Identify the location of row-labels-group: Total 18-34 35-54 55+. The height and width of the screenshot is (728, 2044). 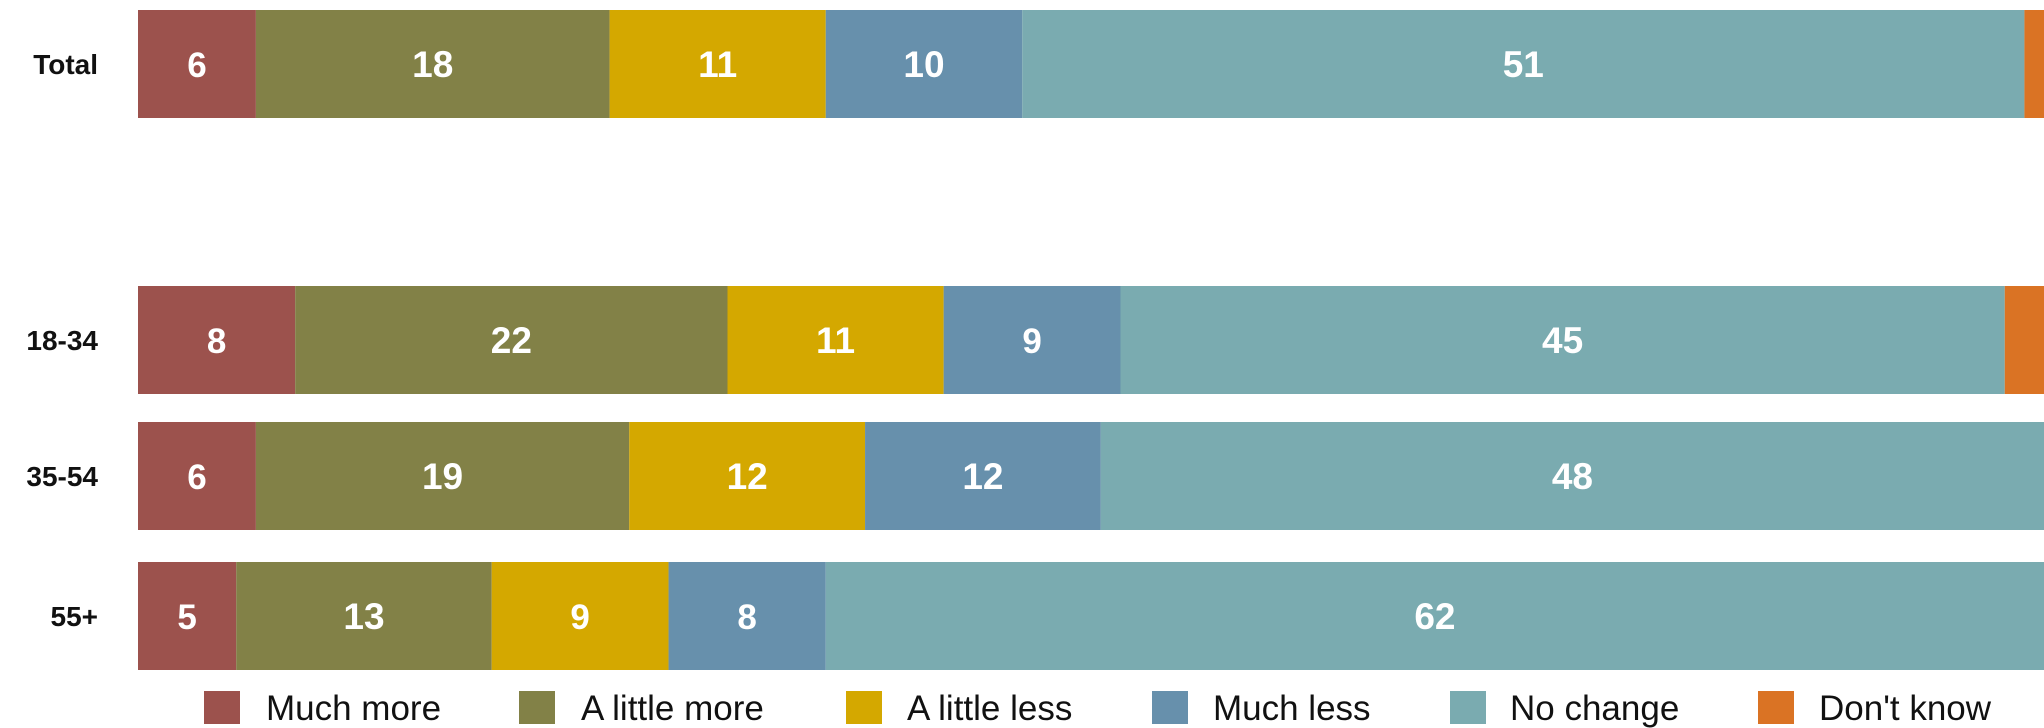
(62, 340).